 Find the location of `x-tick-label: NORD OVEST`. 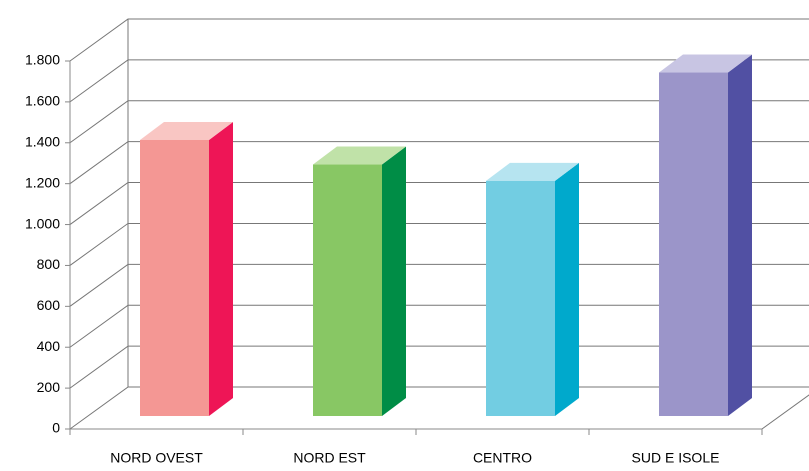

x-tick-label: NORD OVEST is located at coordinates (156, 458).